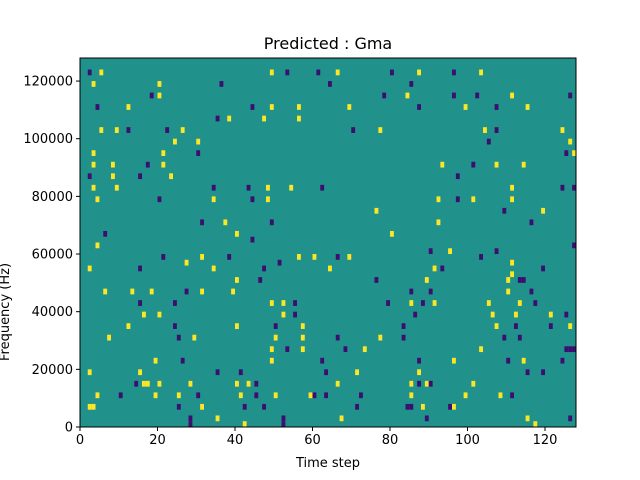 Image resolution: width=640 pixels, height=480 pixels. What do you see at coordinates (69, 428) in the screenshot?
I see `y-tick-label: 0` at bounding box center [69, 428].